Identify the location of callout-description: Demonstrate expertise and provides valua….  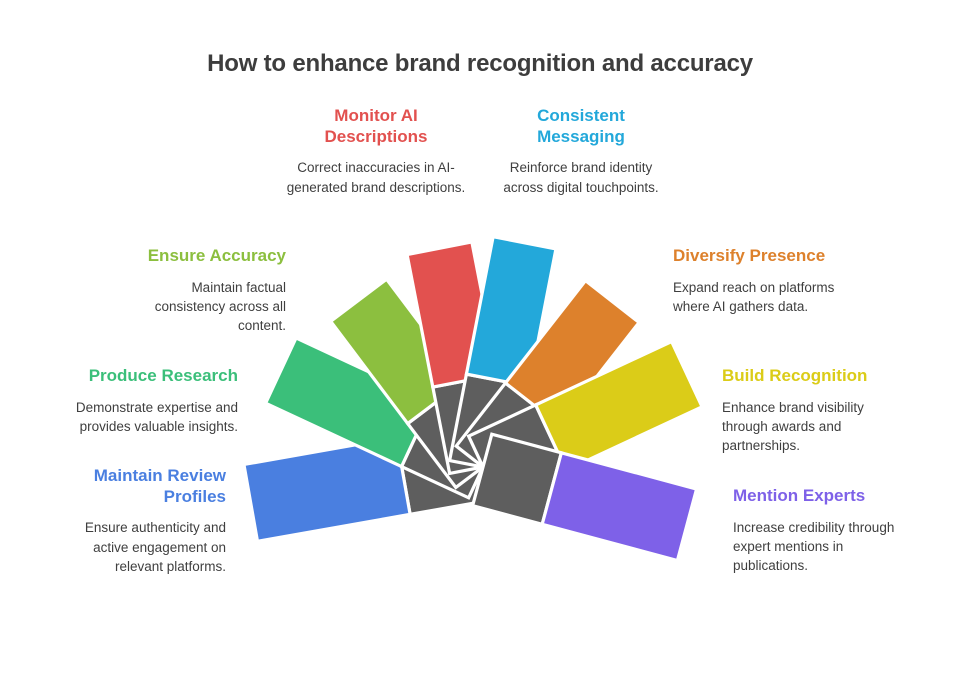
(156, 416).